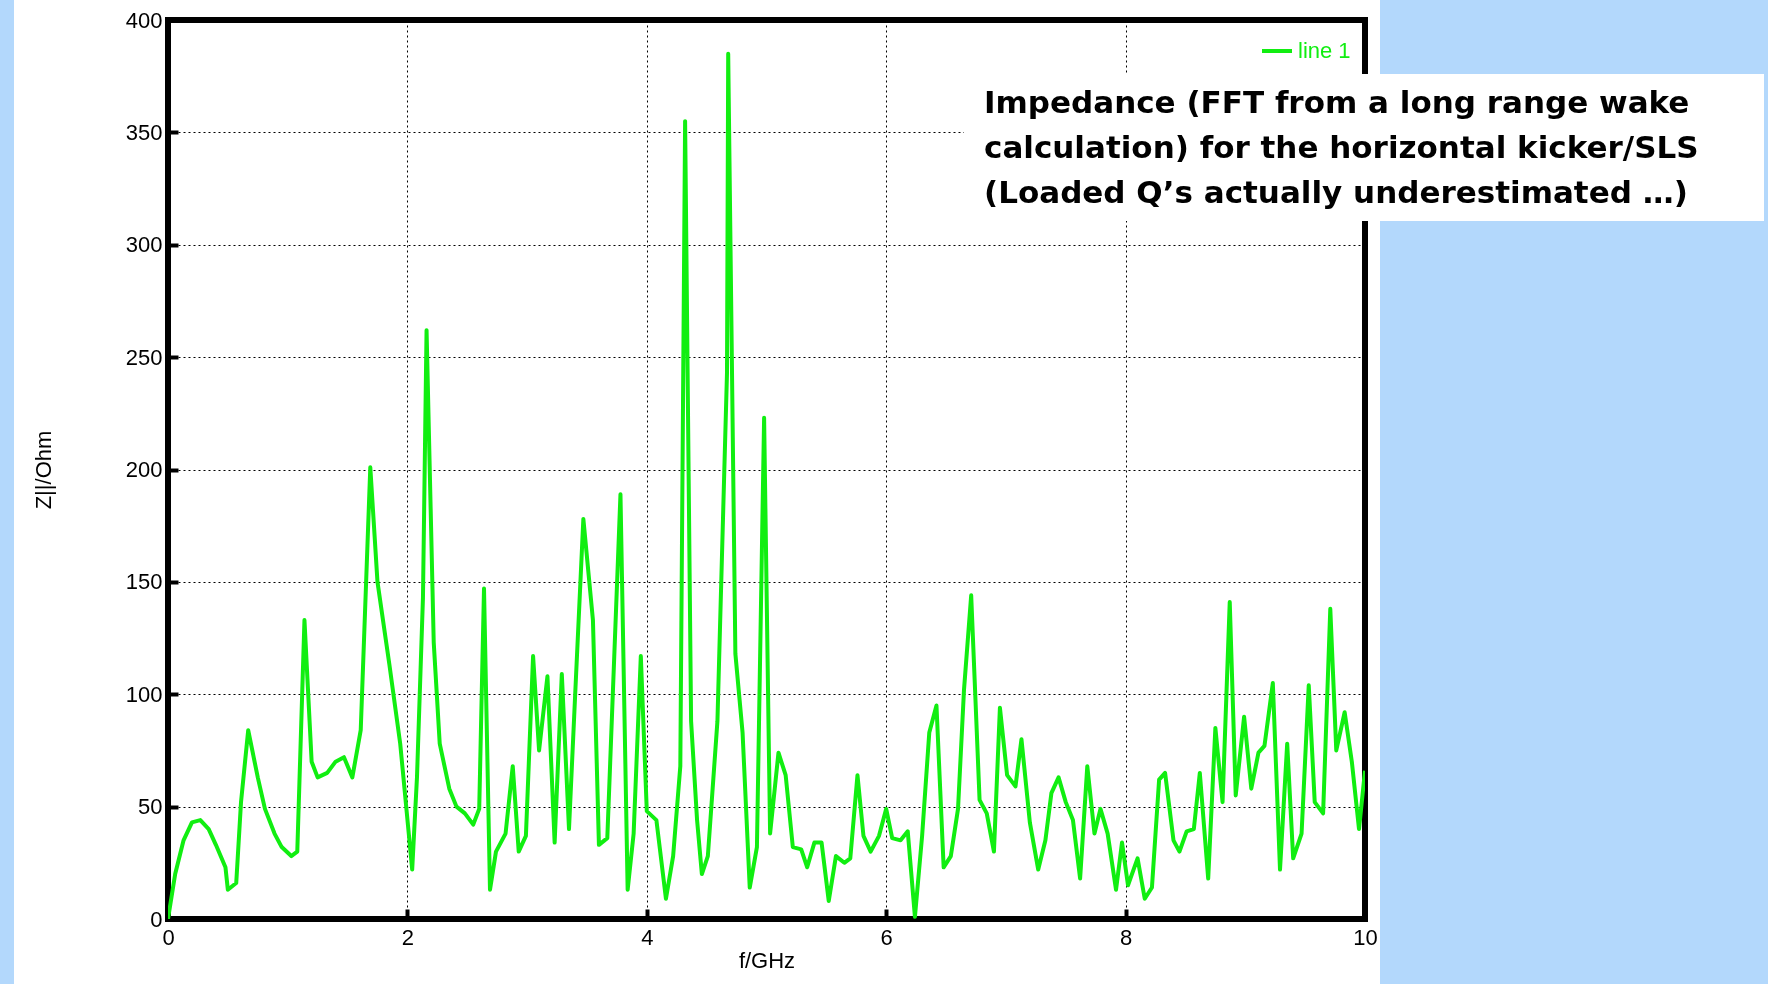 The image size is (1768, 984). What do you see at coordinates (144, 132) in the screenshot?
I see `y-tick-label: 350` at bounding box center [144, 132].